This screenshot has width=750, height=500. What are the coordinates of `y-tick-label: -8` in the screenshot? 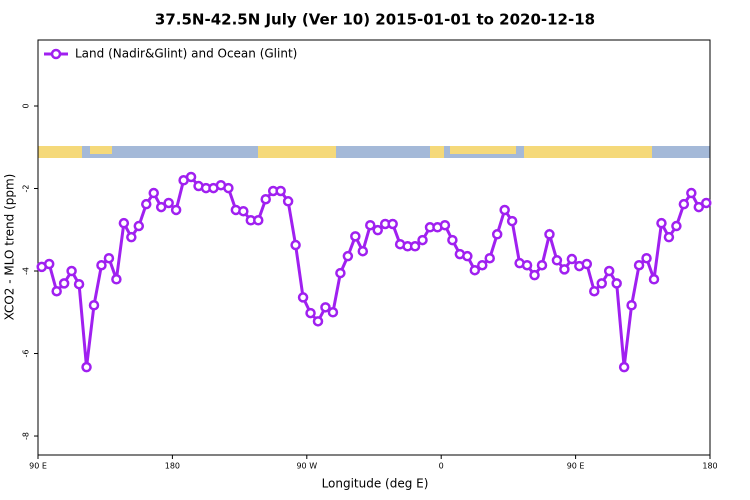 It's located at (26, 436).